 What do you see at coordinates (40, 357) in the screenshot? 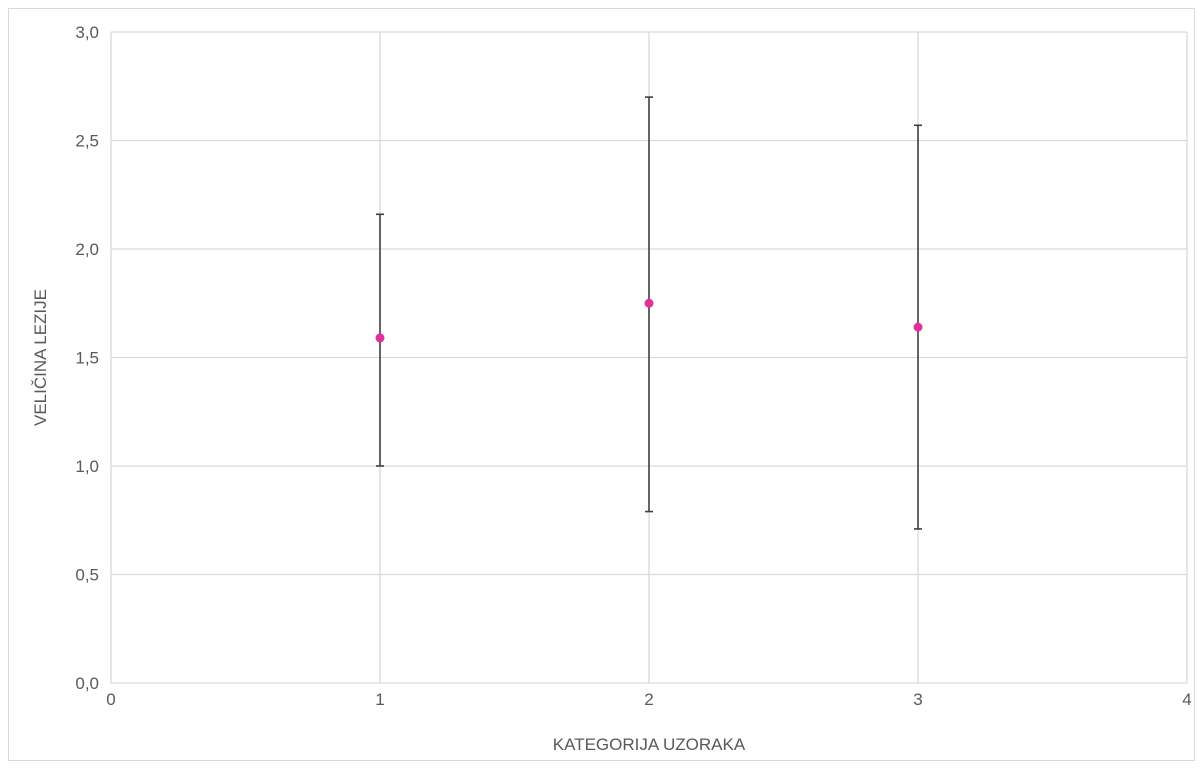
I see `y-axis-title: VELIČINA LEZIJE` at bounding box center [40, 357].